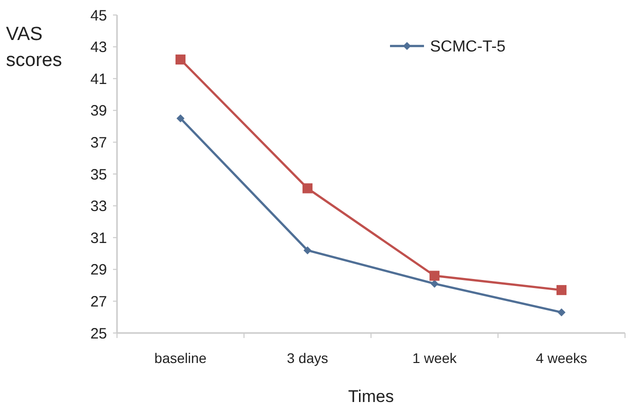  What do you see at coordinates (34, 47) in the screenshot?
I see `y-axis-title: VAS scores` at bounding box center [34, 47].